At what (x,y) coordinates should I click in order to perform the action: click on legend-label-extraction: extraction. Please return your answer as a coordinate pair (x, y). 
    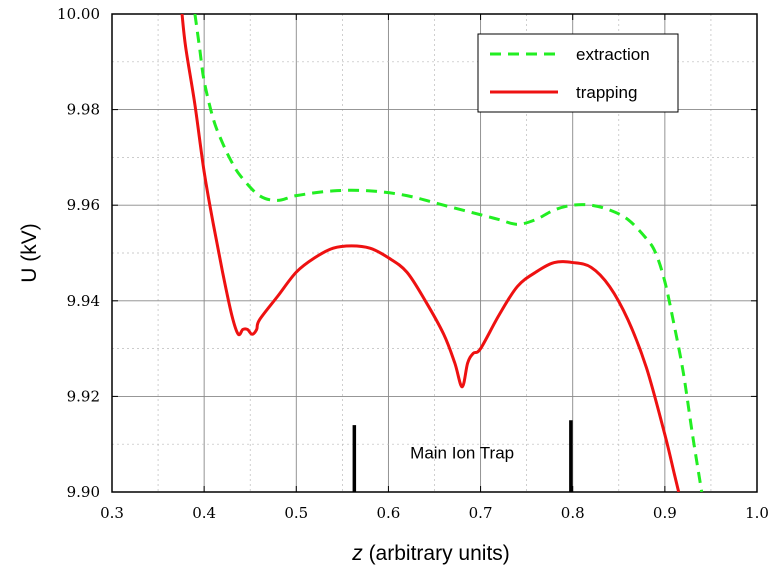
    Looking at the image, I should click on (613, 54).